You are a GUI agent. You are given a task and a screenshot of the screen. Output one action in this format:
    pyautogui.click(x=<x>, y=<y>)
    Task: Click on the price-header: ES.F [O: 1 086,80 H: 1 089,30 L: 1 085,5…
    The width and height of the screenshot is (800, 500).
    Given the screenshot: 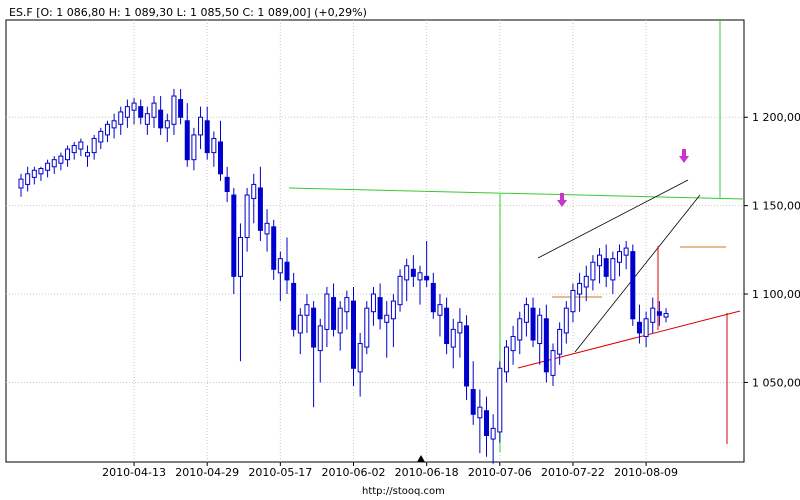 What is the action you would take?
    pyautogui.click(x=188, y=12)
    